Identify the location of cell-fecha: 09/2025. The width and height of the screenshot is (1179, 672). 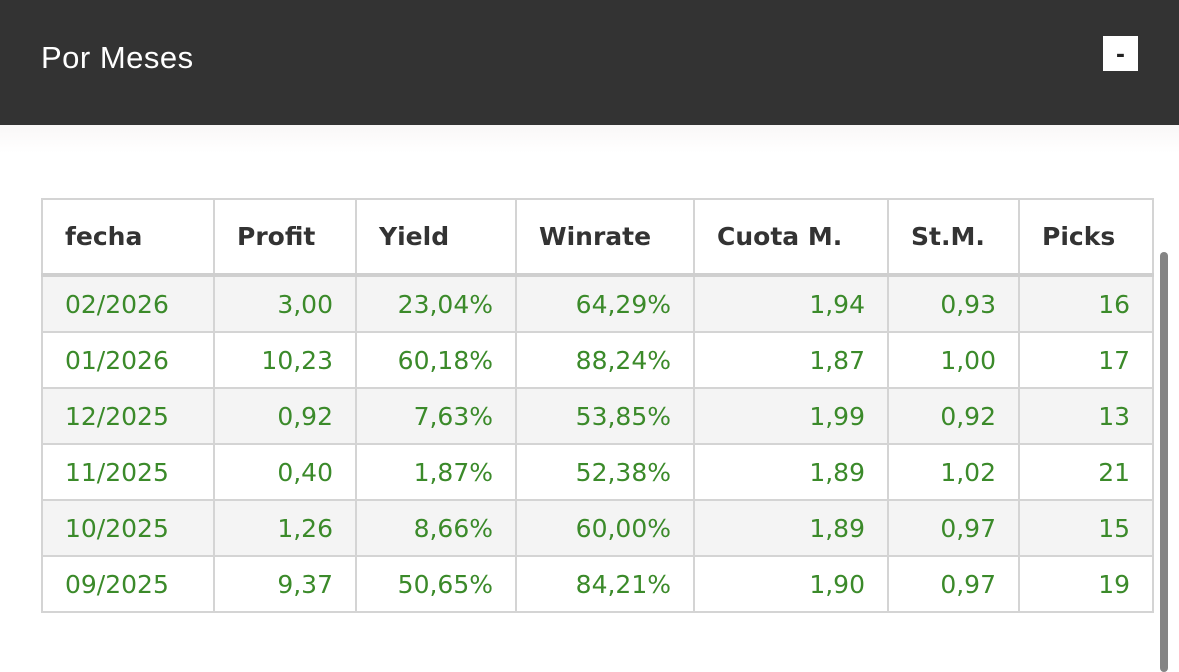
(128, 584).